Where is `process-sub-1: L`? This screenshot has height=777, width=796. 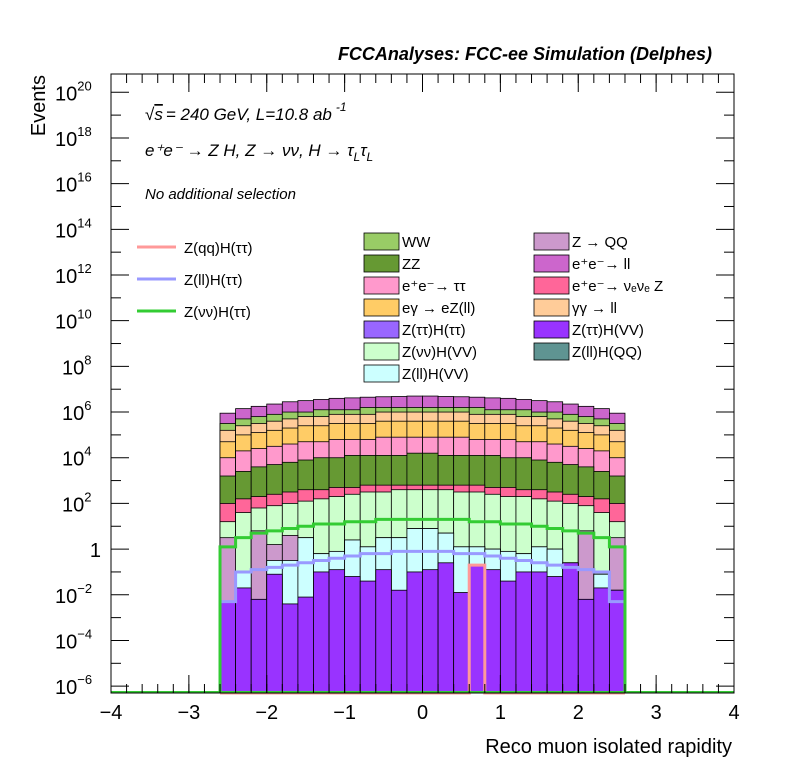
process-sub-1: L is located at coordinates (357, 157).